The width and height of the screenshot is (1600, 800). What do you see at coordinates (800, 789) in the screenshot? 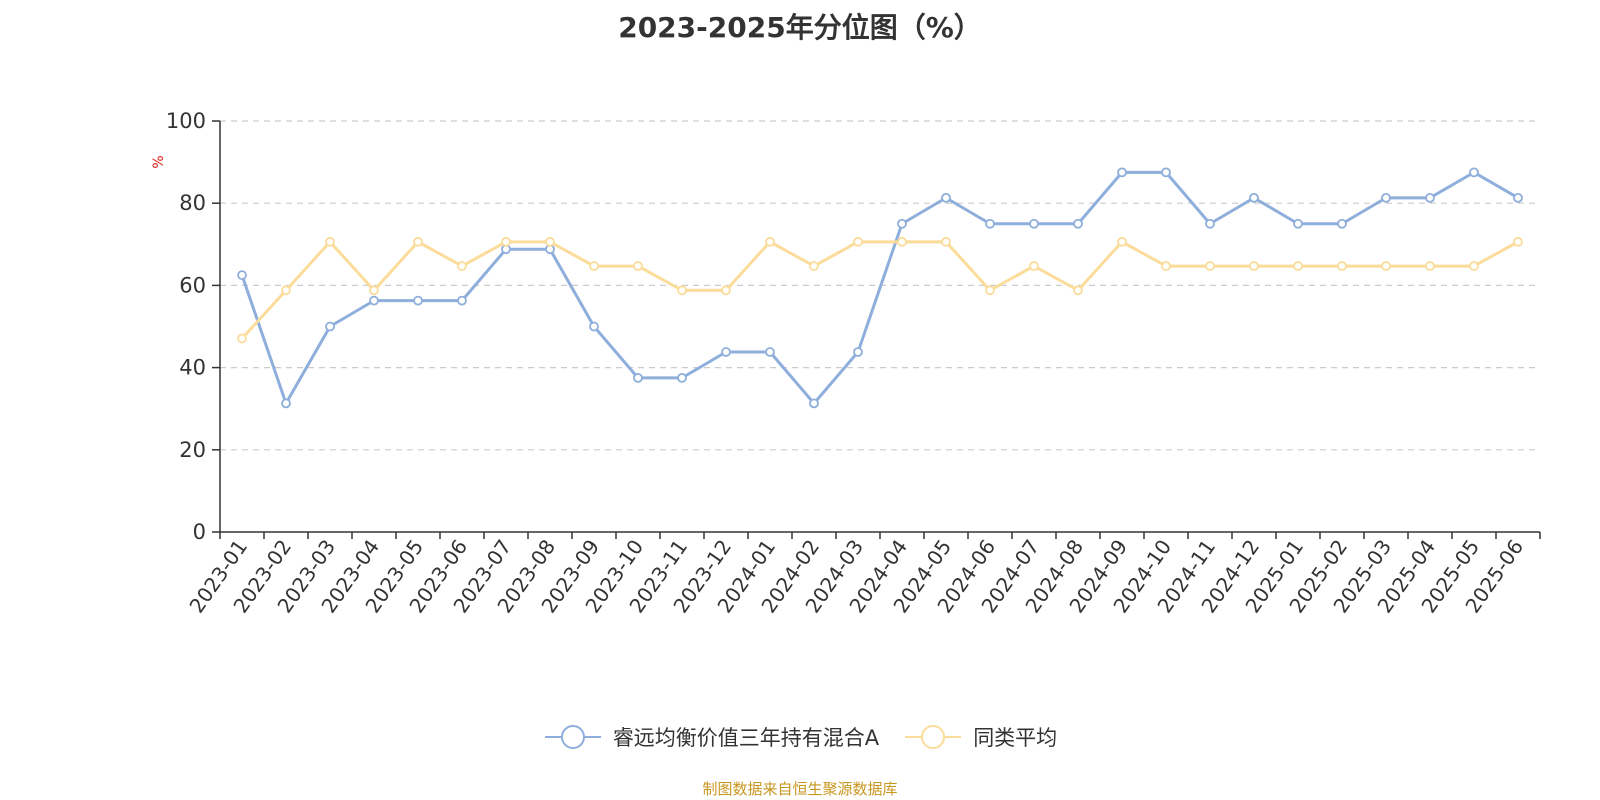
I see `source-note: 制图数据来自恒生聚源数据库` at bounding box center [800, 789].